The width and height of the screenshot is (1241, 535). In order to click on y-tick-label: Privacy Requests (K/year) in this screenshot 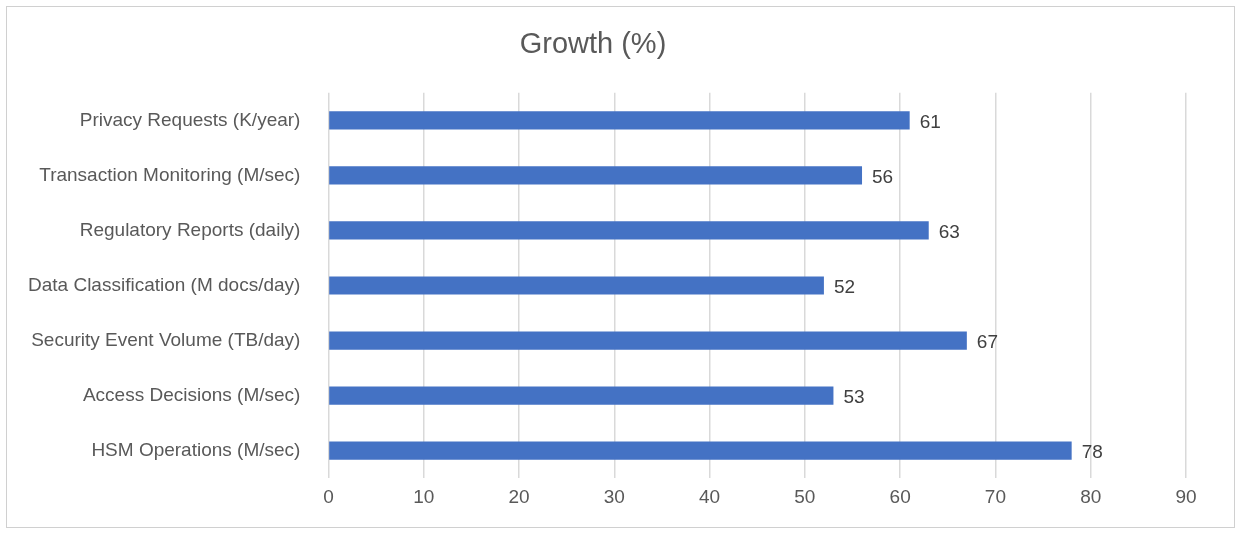, I will do `click(190, 119)`.